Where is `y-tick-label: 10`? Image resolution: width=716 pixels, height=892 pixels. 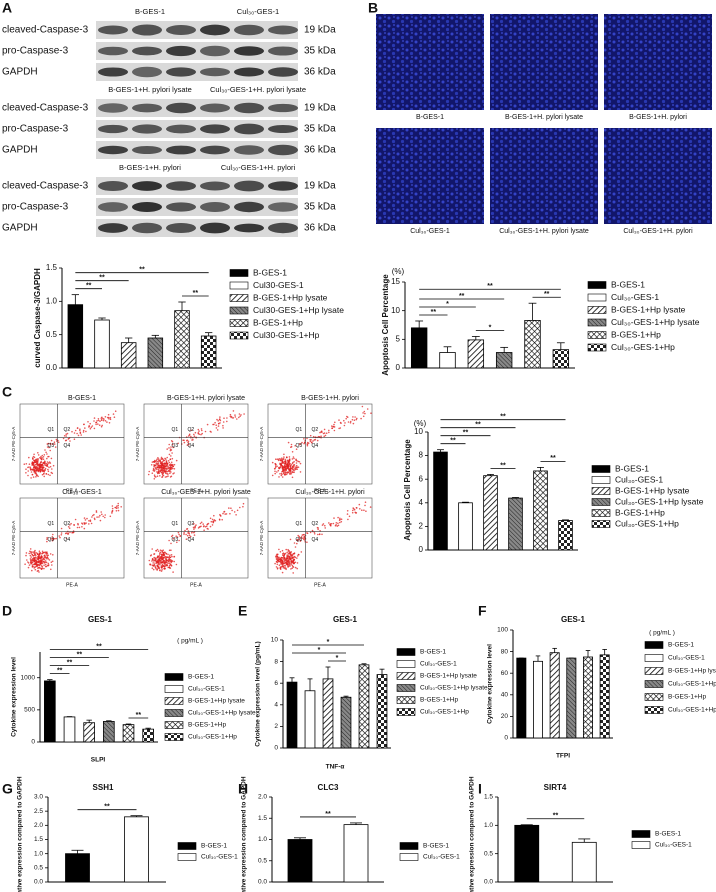 y-tick-label: 10 is located at coordinates (395, 310).